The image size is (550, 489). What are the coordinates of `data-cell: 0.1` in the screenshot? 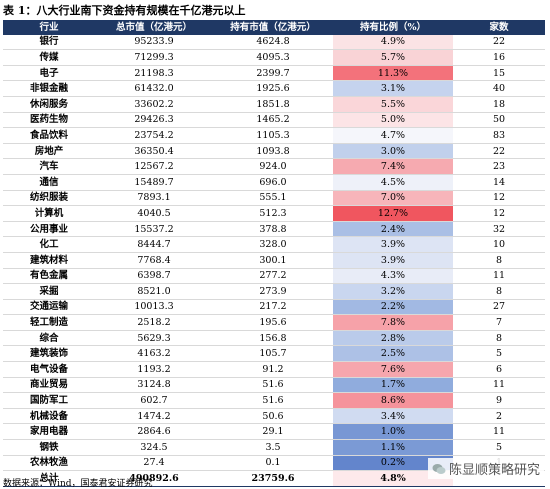 It's located at (273, 463).